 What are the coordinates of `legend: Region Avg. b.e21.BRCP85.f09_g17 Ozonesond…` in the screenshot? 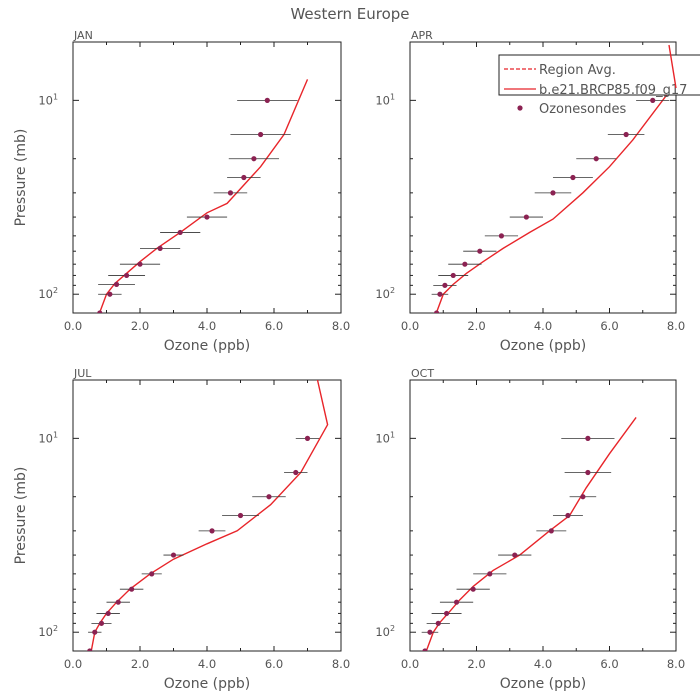 It's located at (599, 80).